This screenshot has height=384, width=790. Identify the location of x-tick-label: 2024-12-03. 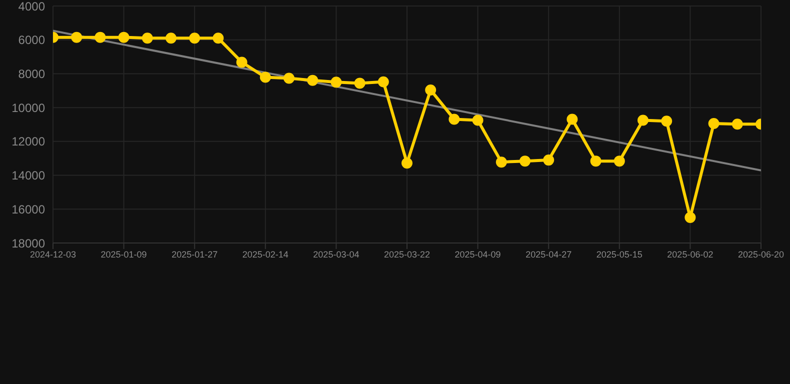
(53, 254).